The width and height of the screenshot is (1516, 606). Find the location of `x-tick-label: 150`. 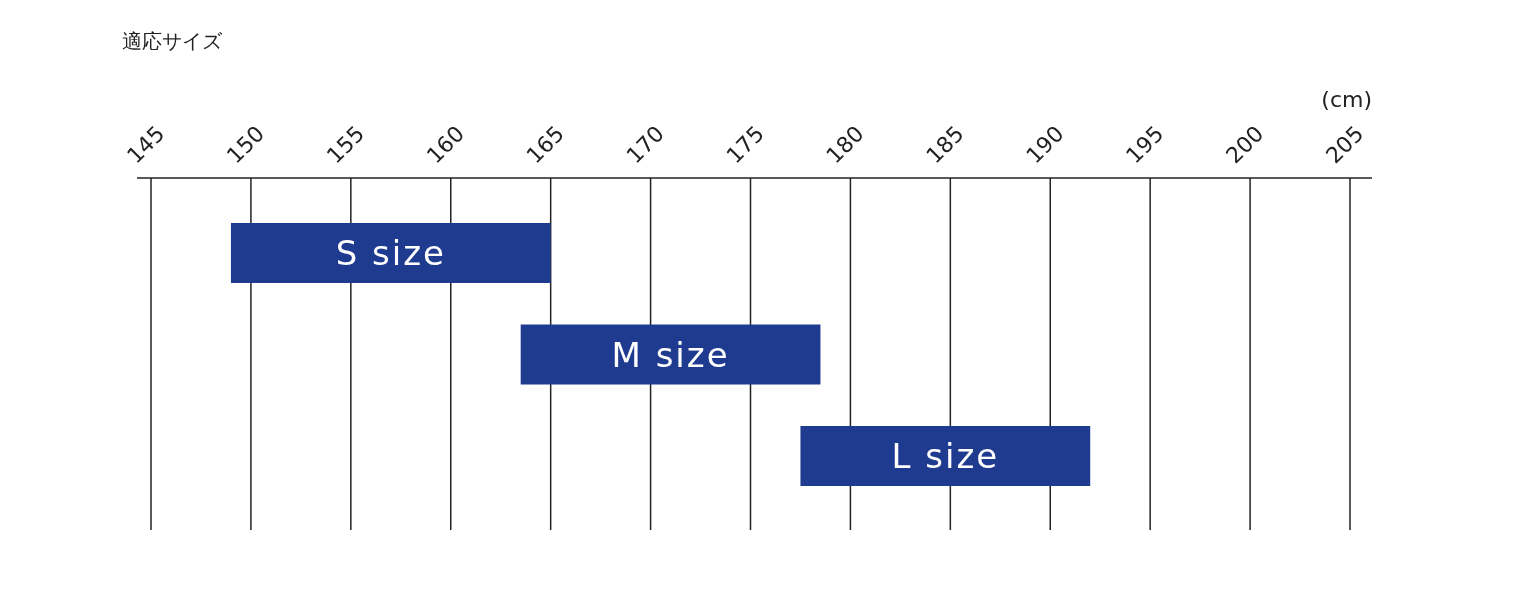

x-tick-label: 150 is located at coordinates (245, 145).